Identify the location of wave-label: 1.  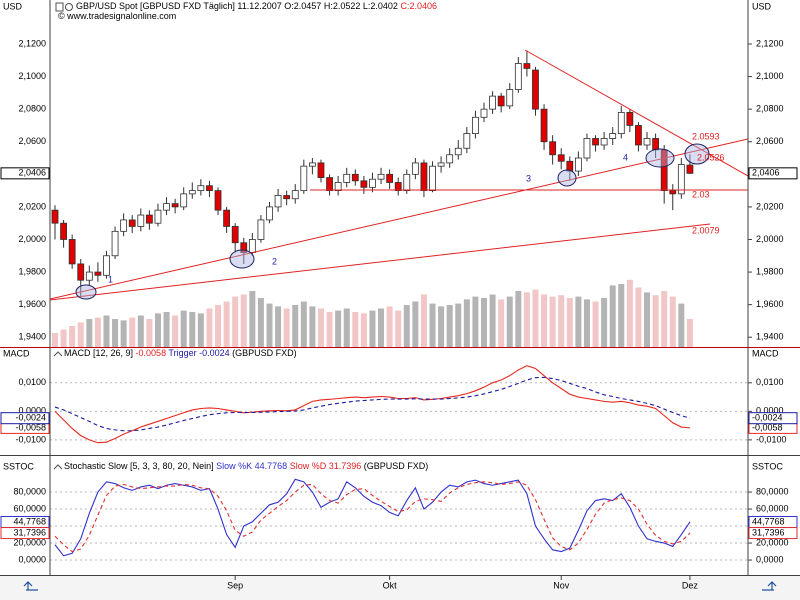
(110, 279).